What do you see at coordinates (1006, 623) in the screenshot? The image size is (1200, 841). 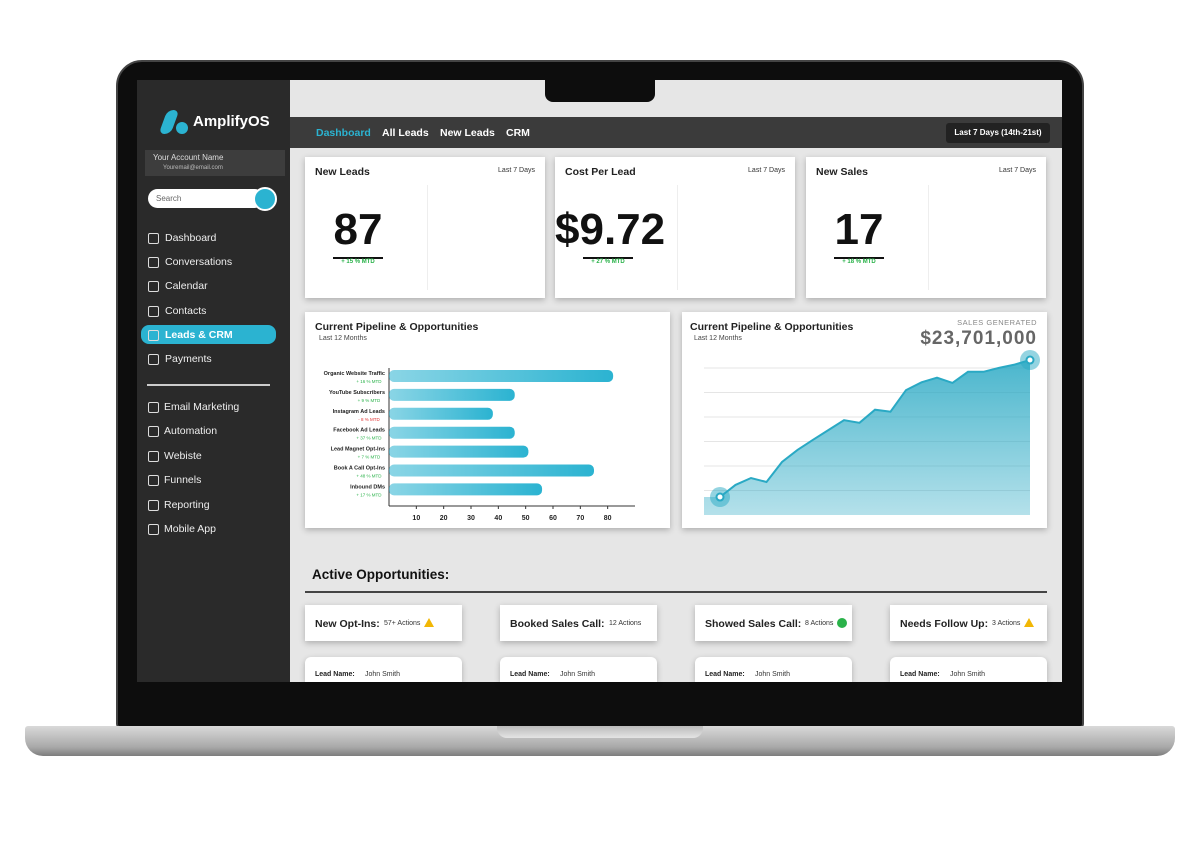 I see `column-actions: 3 Actions` at bounding box center [1006, 623].